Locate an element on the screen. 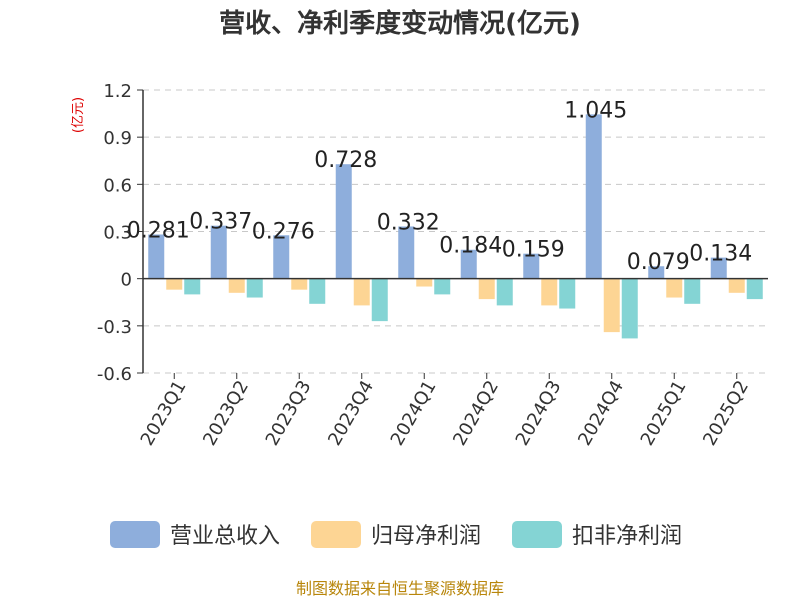  y-tick-label: -0.3 is located at coordinates (114, 327).